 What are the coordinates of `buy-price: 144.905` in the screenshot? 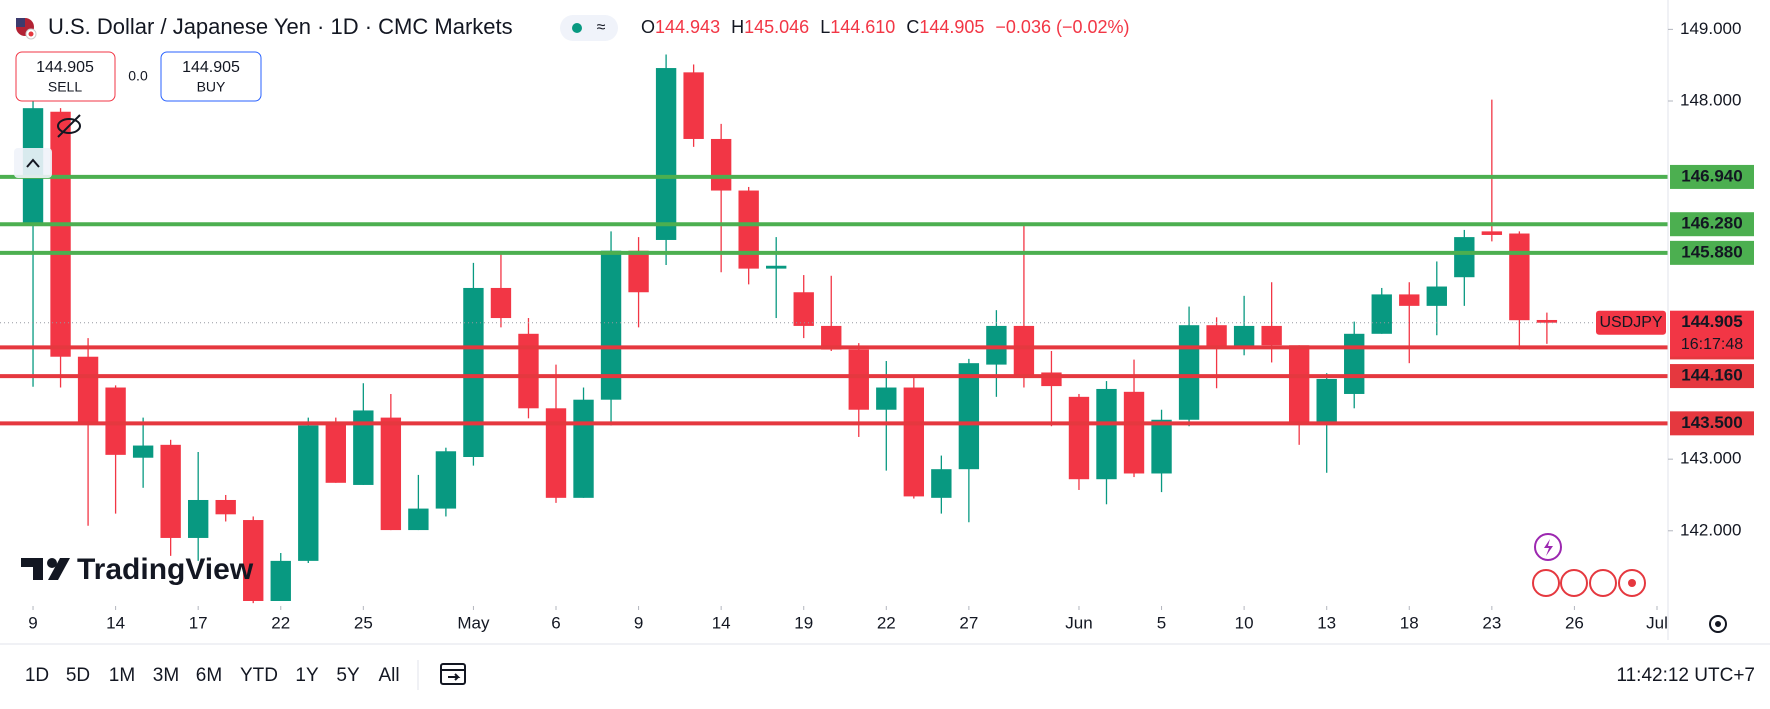 It's located at (211, 67).